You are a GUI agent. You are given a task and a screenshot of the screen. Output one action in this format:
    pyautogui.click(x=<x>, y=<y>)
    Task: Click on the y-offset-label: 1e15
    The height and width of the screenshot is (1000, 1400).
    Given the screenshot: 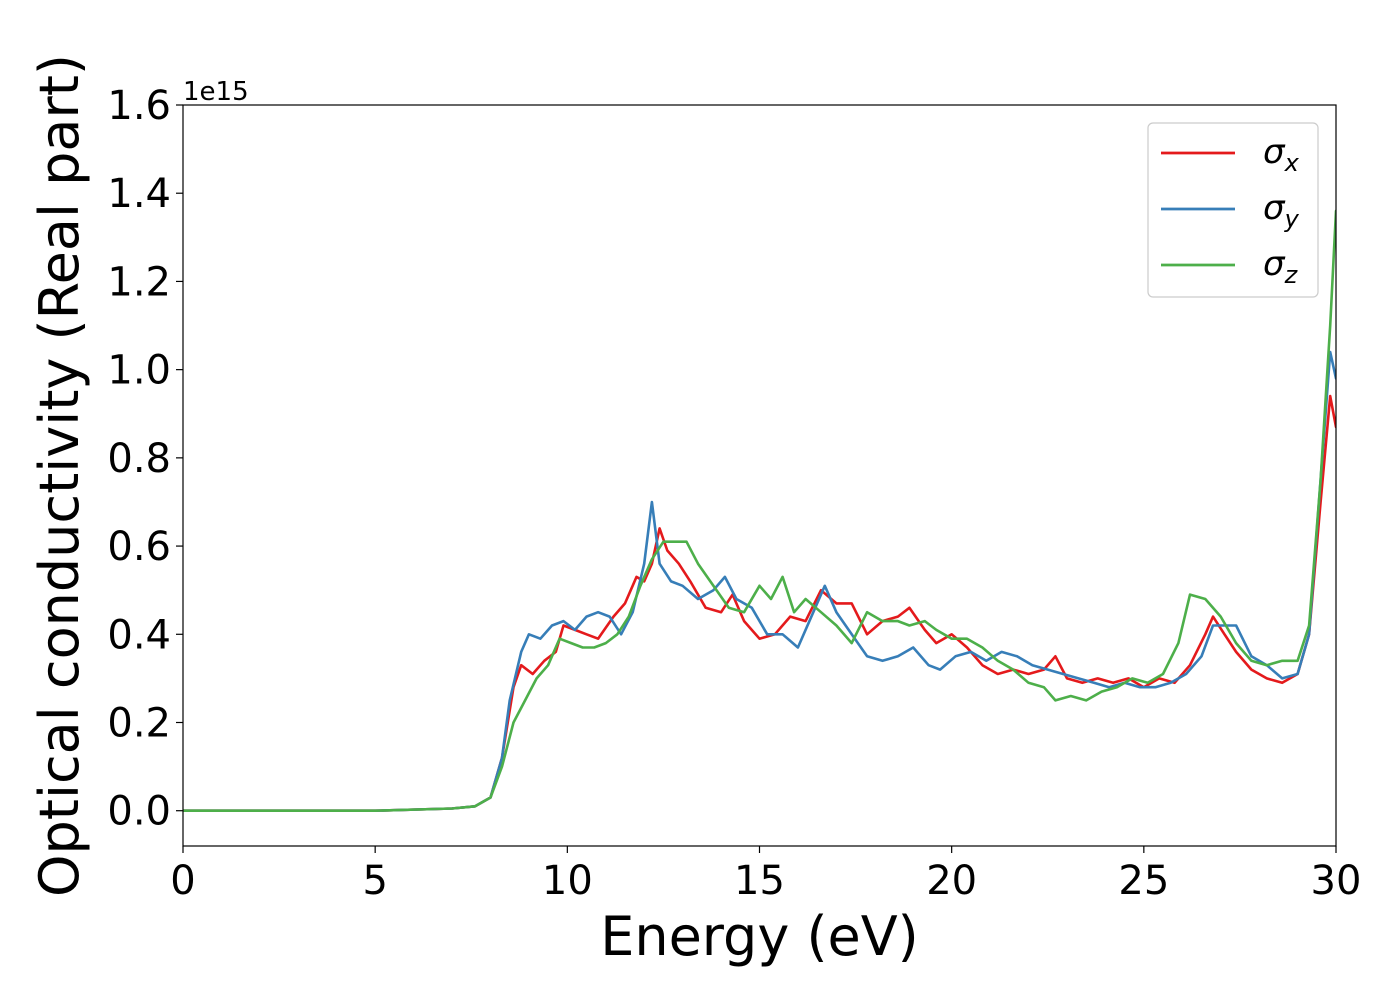 What is the action you would take?
    pyautogui.click(x=216, y=92)
    